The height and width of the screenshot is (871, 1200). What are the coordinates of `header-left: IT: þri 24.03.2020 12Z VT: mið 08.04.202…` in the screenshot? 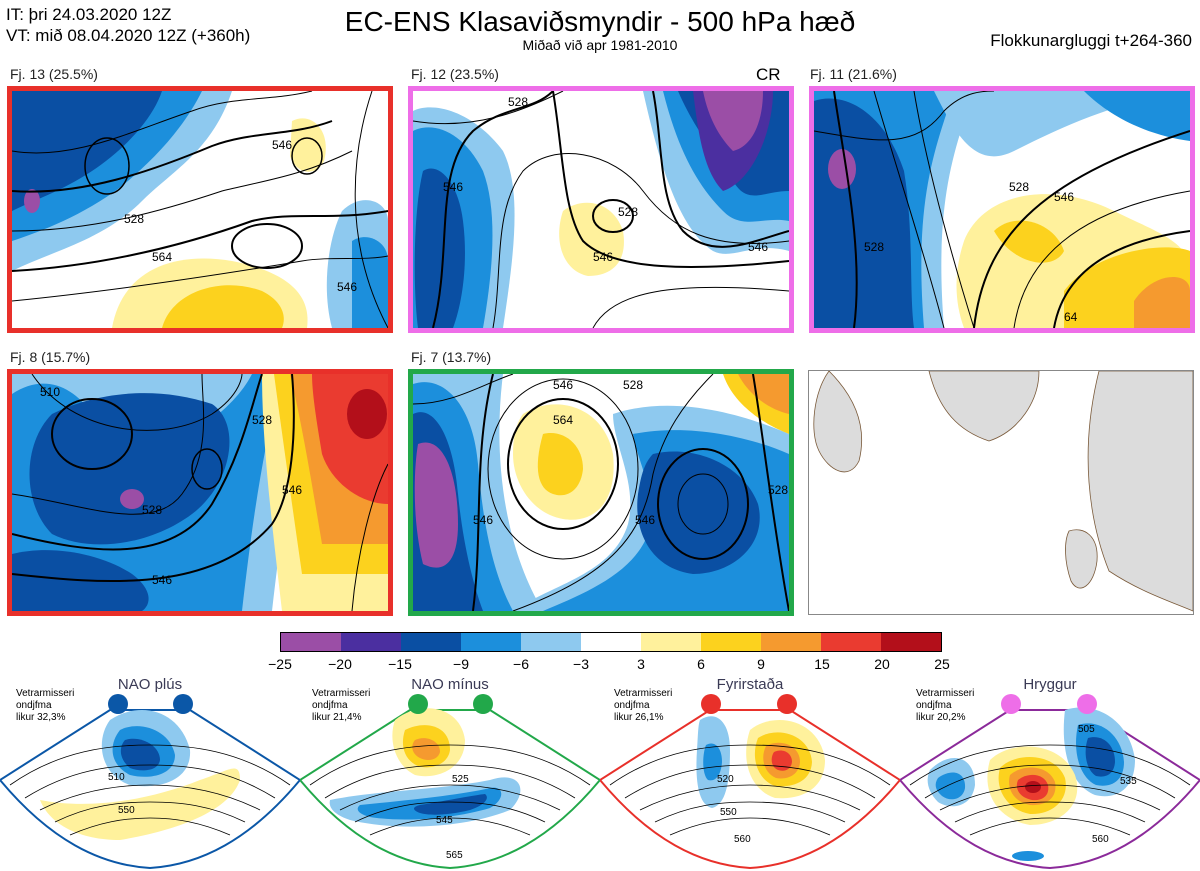 It's located at (128, 25).